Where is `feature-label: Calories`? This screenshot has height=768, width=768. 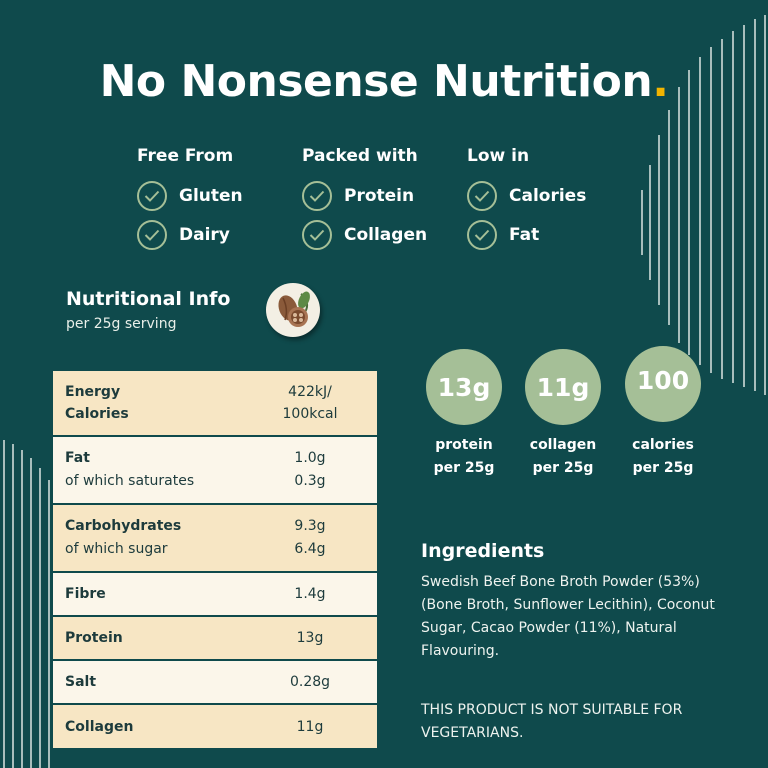
feature-label: Calories is located at coordinates (548, 196).